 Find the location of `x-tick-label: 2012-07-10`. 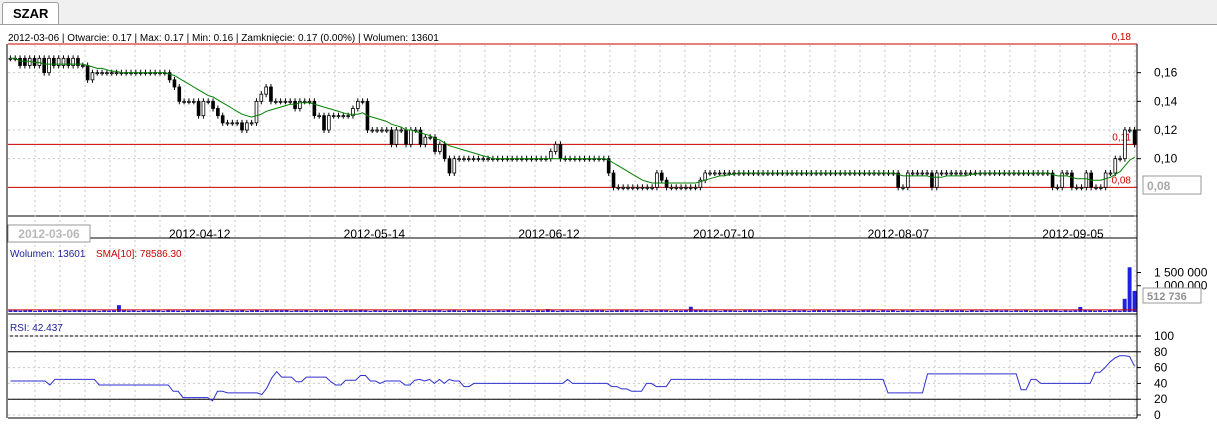

x-tick-label: 2012-07-10 is located at coordinates (724, 234).